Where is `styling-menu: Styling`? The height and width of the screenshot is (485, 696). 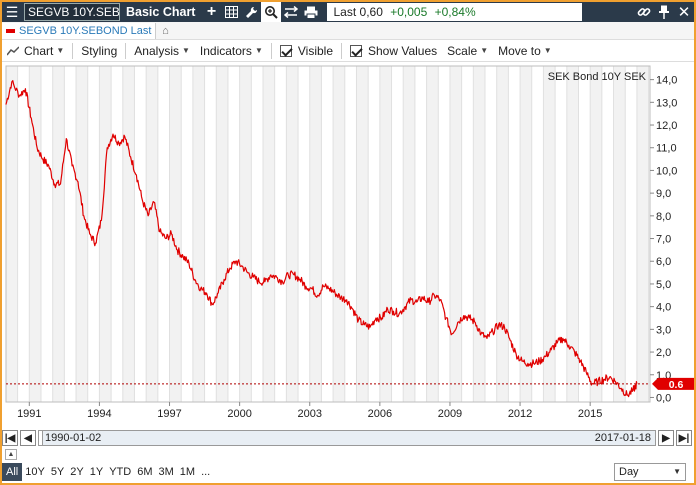 styling-menu: Styling is located at coordinates (99, 51).